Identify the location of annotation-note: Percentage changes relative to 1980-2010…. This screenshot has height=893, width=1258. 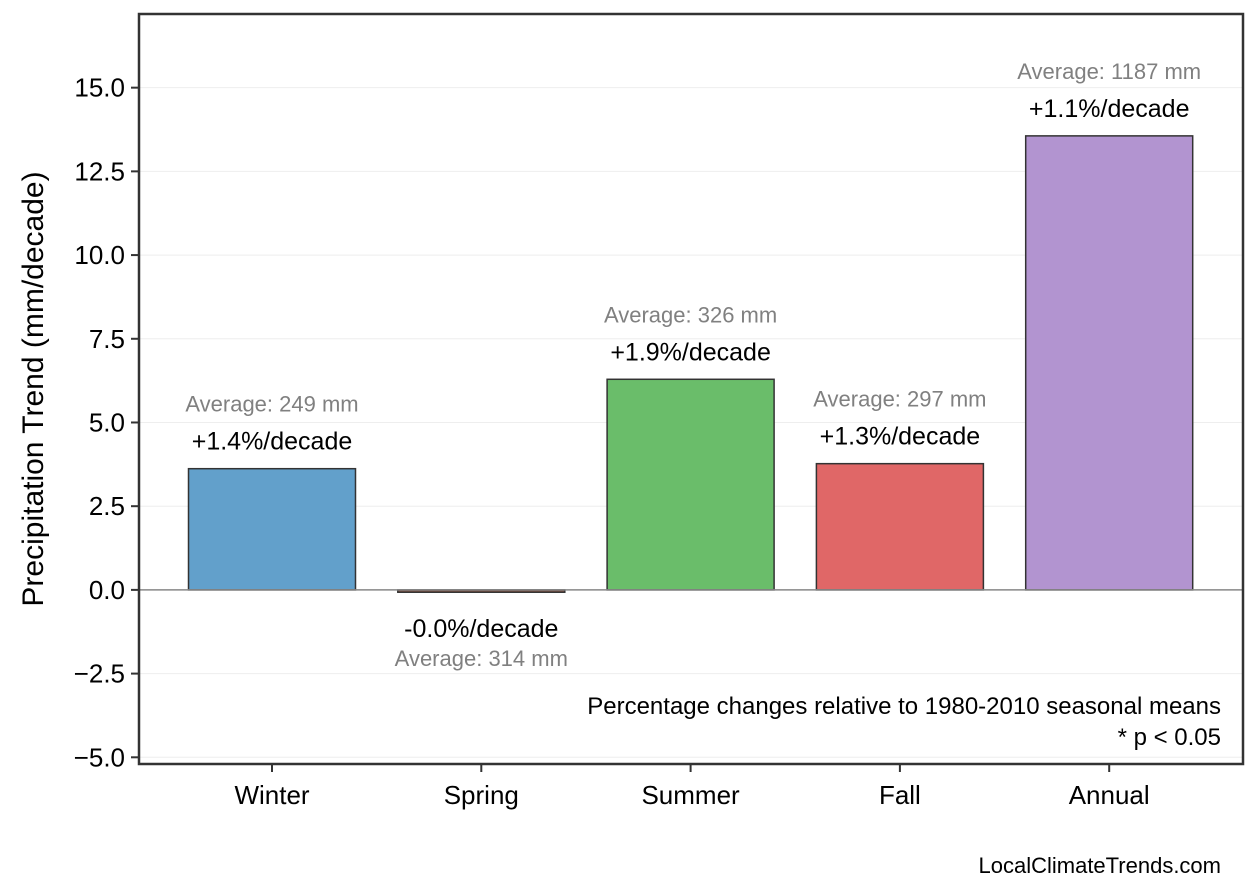
(904, 706).